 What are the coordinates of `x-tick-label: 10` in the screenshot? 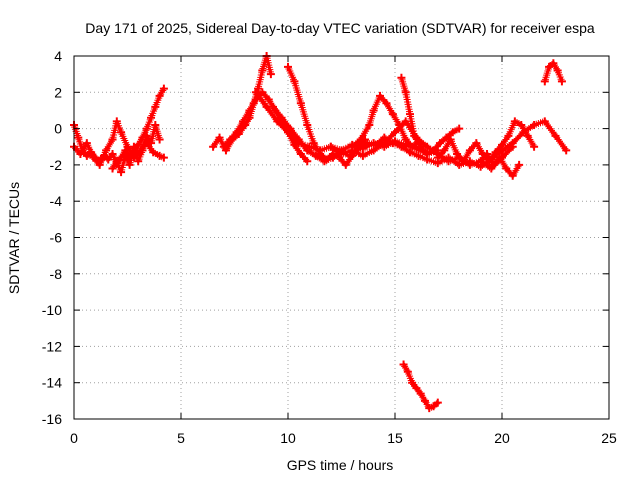 It's located at (288, 438).